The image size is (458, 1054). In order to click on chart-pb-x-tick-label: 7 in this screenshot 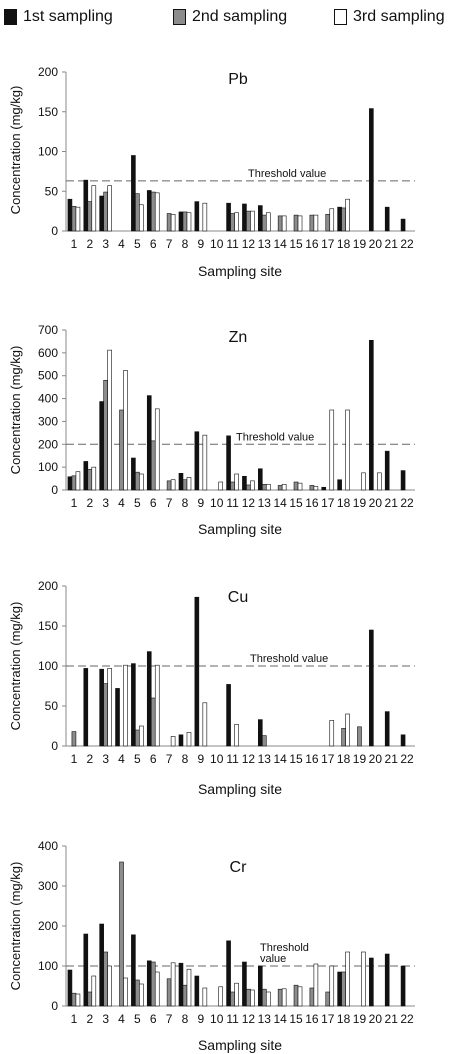, I will do `click(169, 244)`.